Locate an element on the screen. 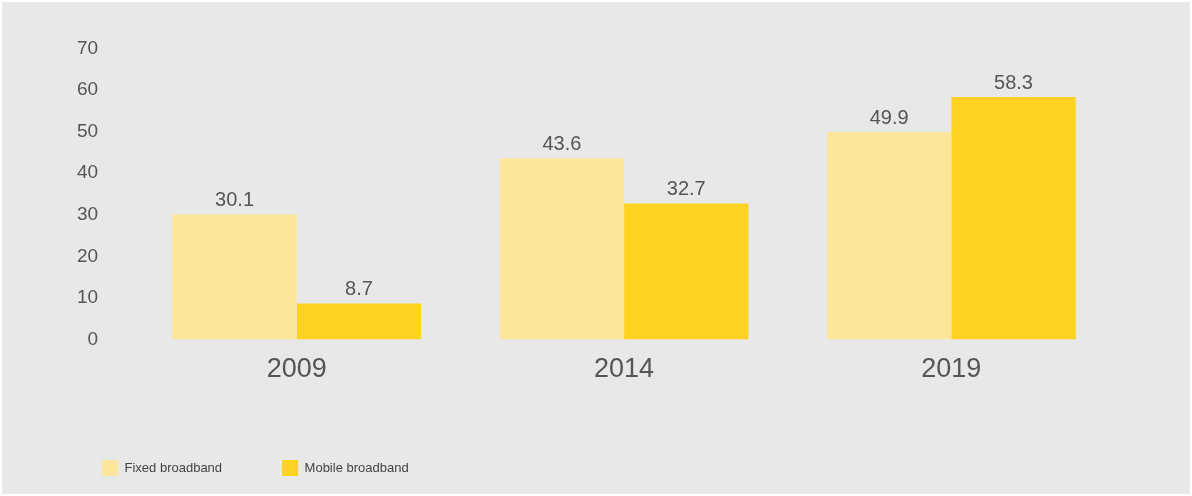 The image size is (1192, 496). y-tick-label: 0 is located at coordinates (93, 338).